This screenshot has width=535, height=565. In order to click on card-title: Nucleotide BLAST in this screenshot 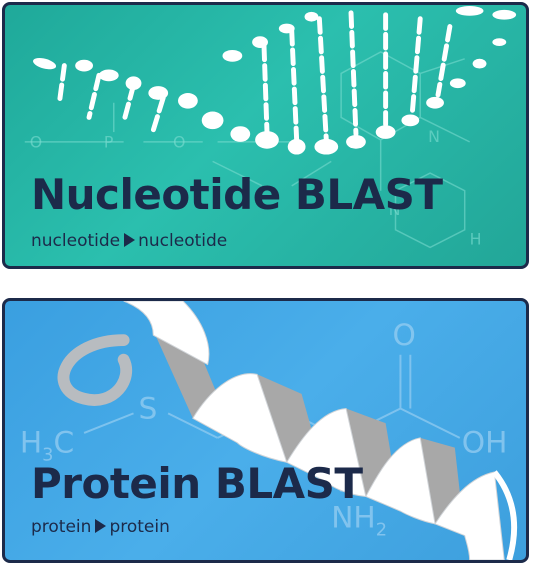, I will do `click(237, 194)`.